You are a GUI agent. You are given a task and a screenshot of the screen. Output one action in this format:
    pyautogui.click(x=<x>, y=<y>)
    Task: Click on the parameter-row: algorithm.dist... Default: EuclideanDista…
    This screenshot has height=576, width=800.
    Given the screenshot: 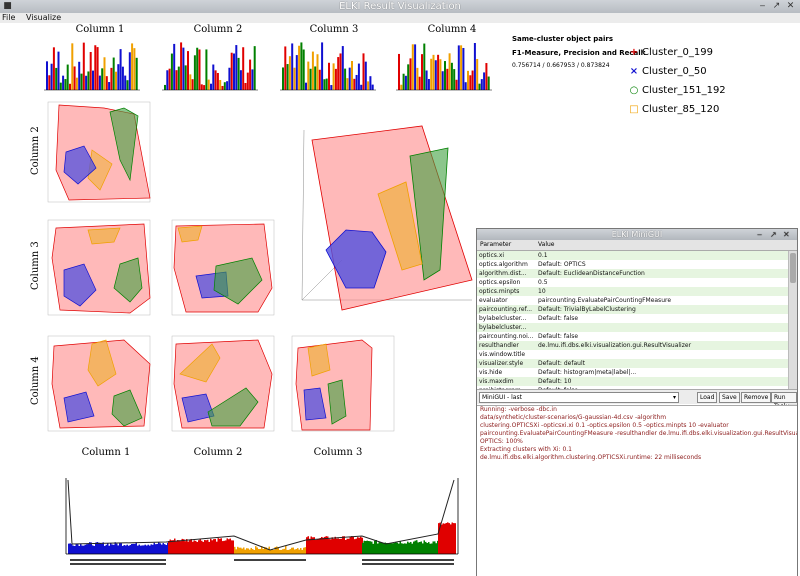 What is the action you would take?
    pyautogui.click(x=633, y=273)
    